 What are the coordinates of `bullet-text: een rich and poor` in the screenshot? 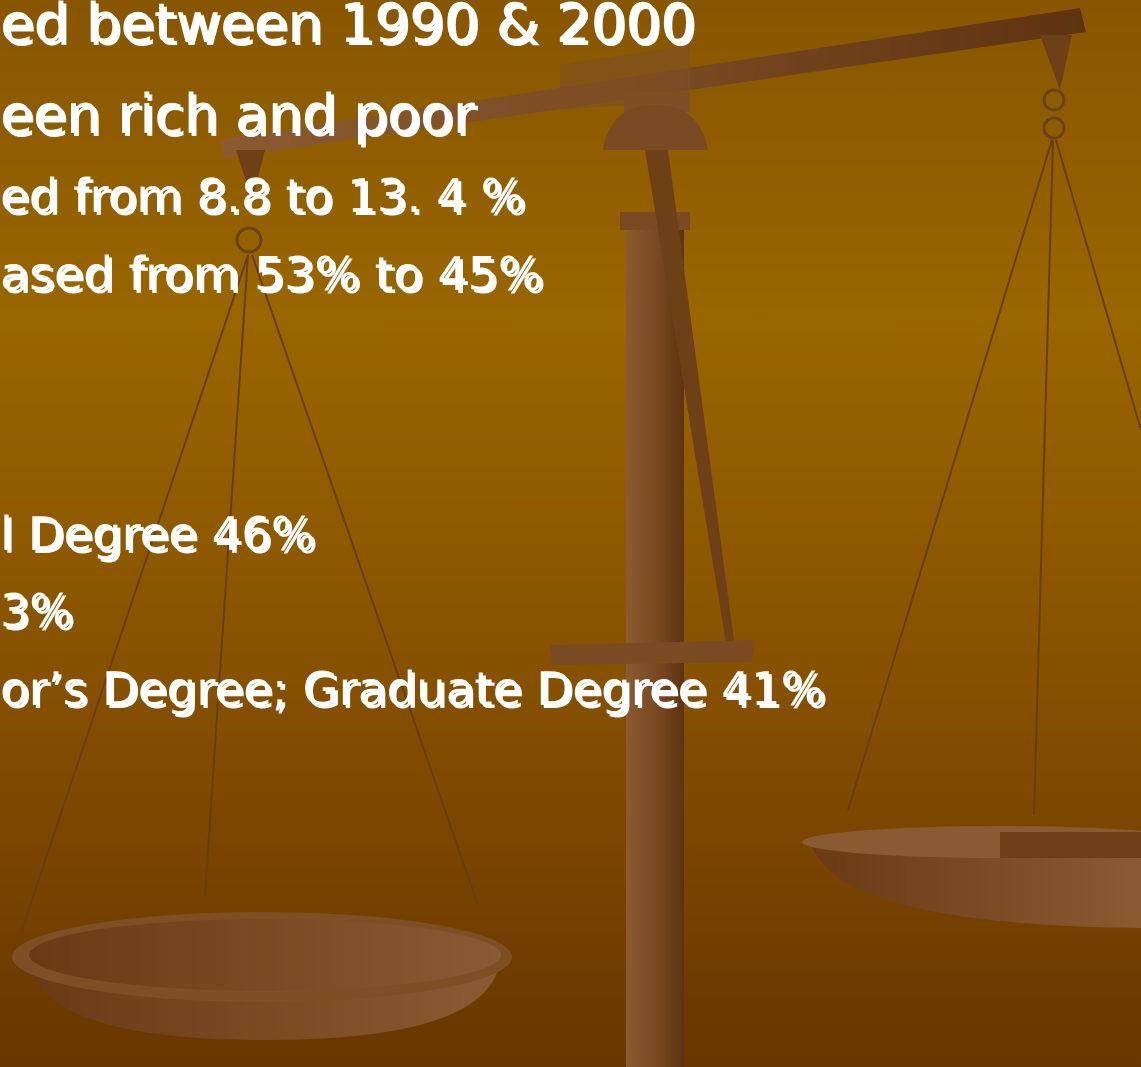 It's located at (238, 114).